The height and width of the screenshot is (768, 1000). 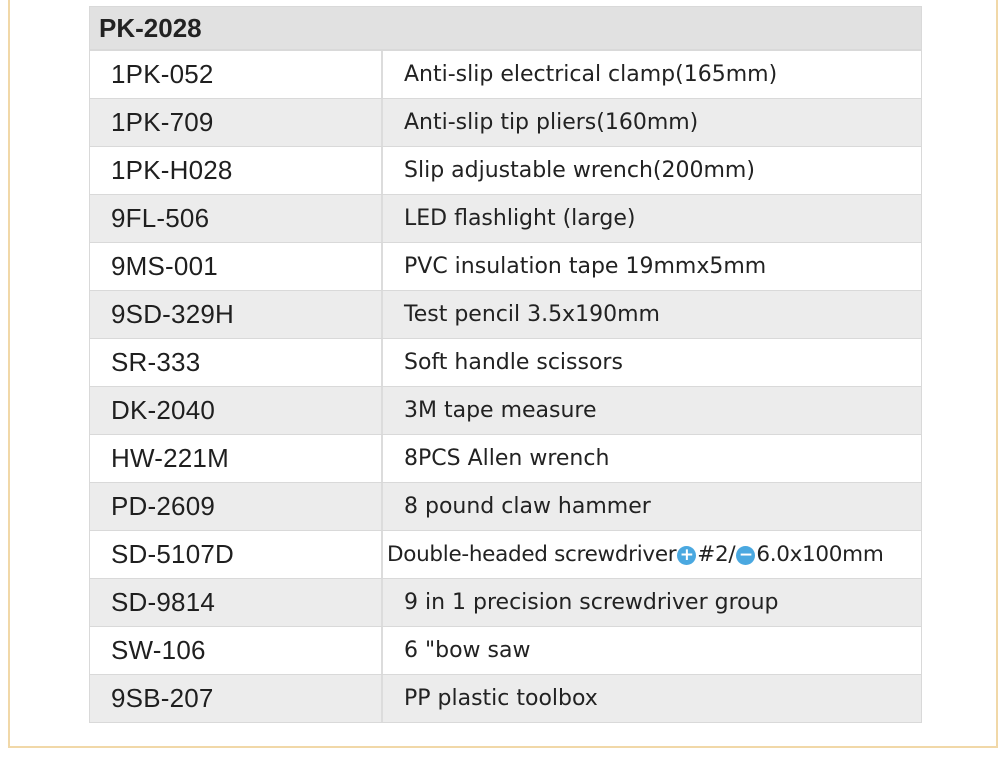 I want to click on table-row: DK-2040 3M tape measure, so click(x=505, y=410).